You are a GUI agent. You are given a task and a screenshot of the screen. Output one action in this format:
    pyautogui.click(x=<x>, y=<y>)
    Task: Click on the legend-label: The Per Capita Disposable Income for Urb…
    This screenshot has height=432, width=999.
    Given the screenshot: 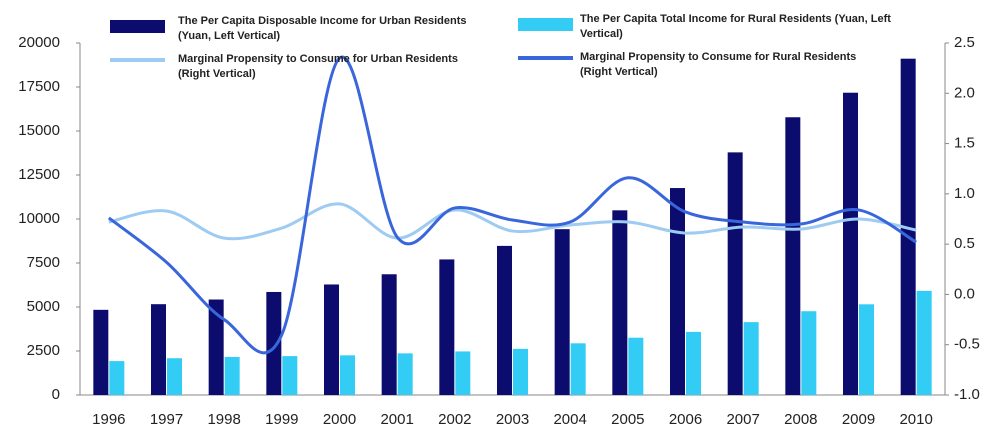 What is the action you would take?
    pyautogui.click(x=322, y=28)
    